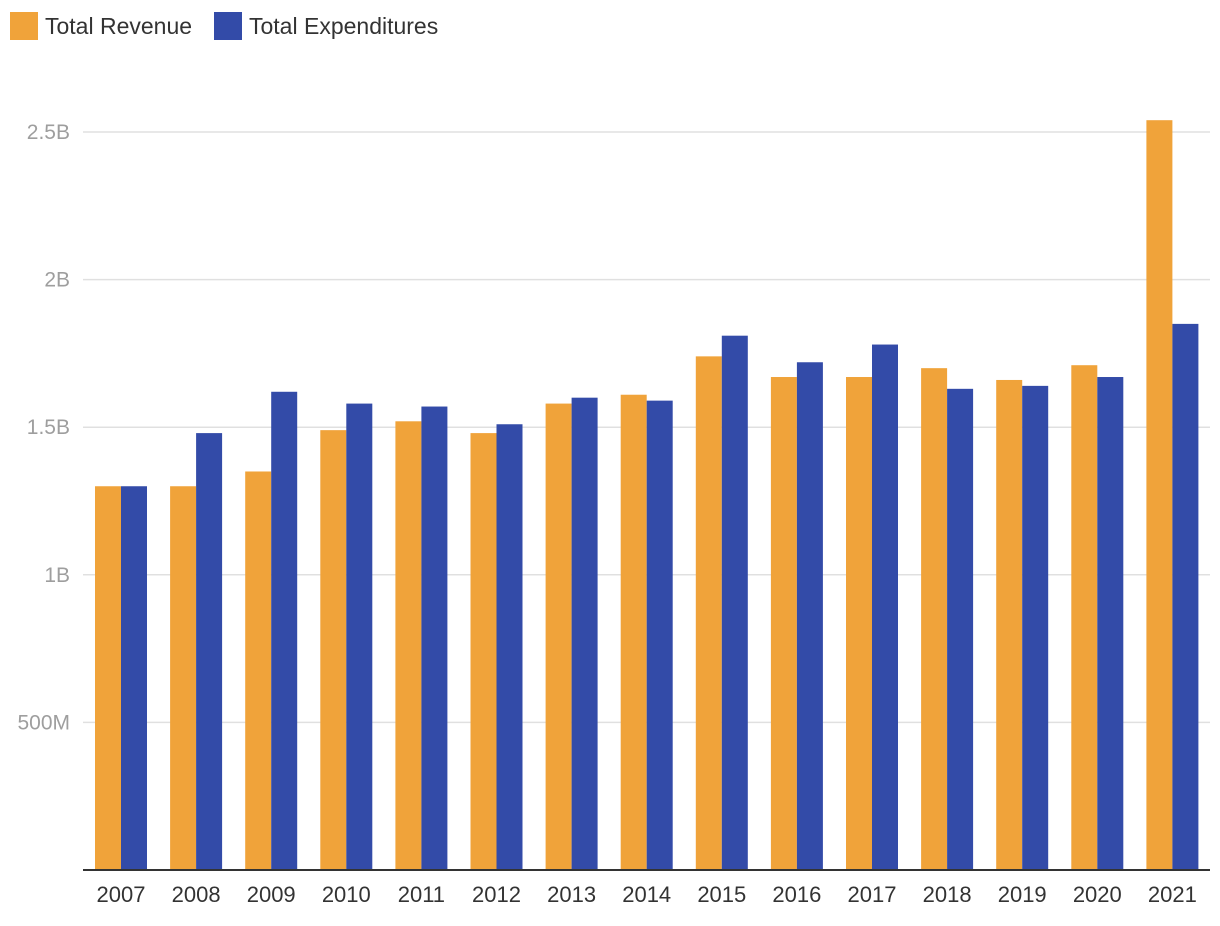 This screenshot has width=1220, height=926. Describe the element at coordinates (934, 619) in the screenshot. I see `bar-total-revenue-2018` at that location.